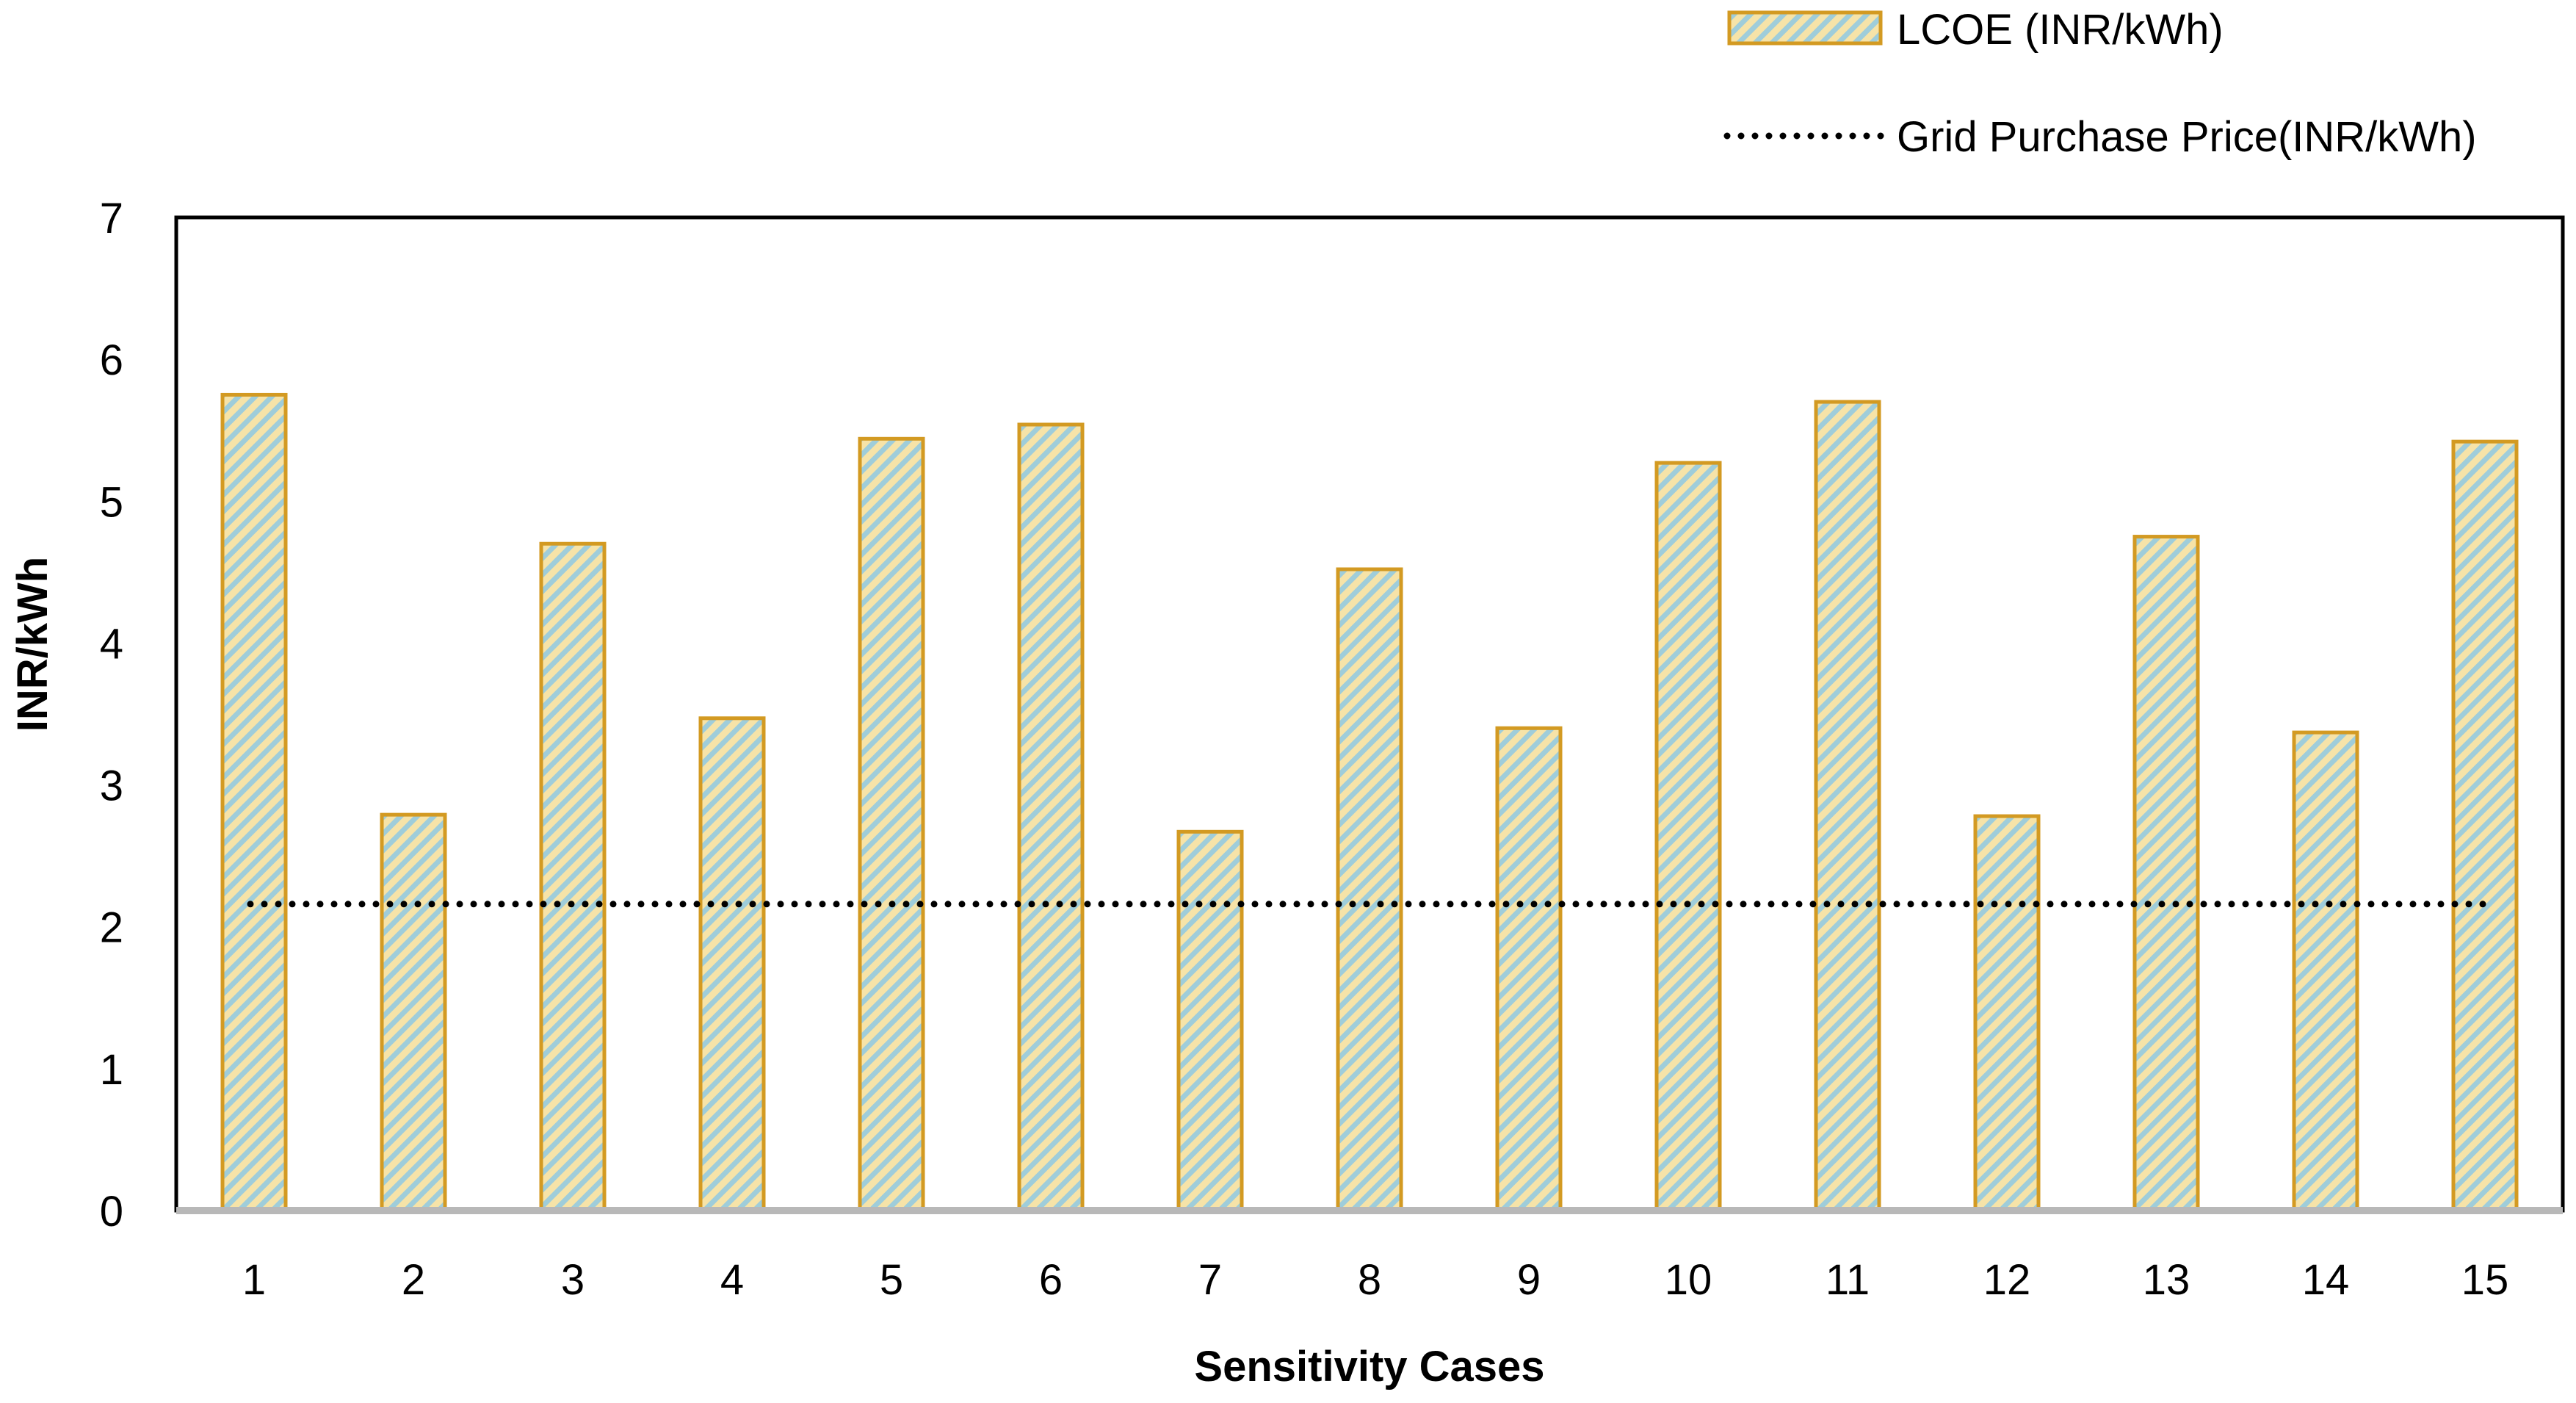 This screenshot has width=2576, height=1403. Describe the element at coordinates (1688, 1280) in the screenshot. I see `x-tick-label: 10` at that location.